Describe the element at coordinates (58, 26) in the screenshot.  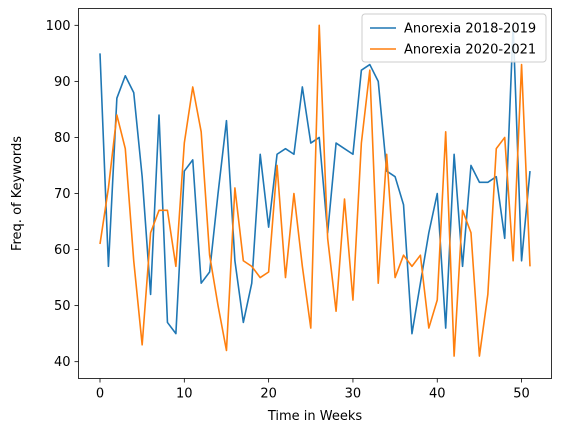
I see `y-tick-label: 100` at that location.